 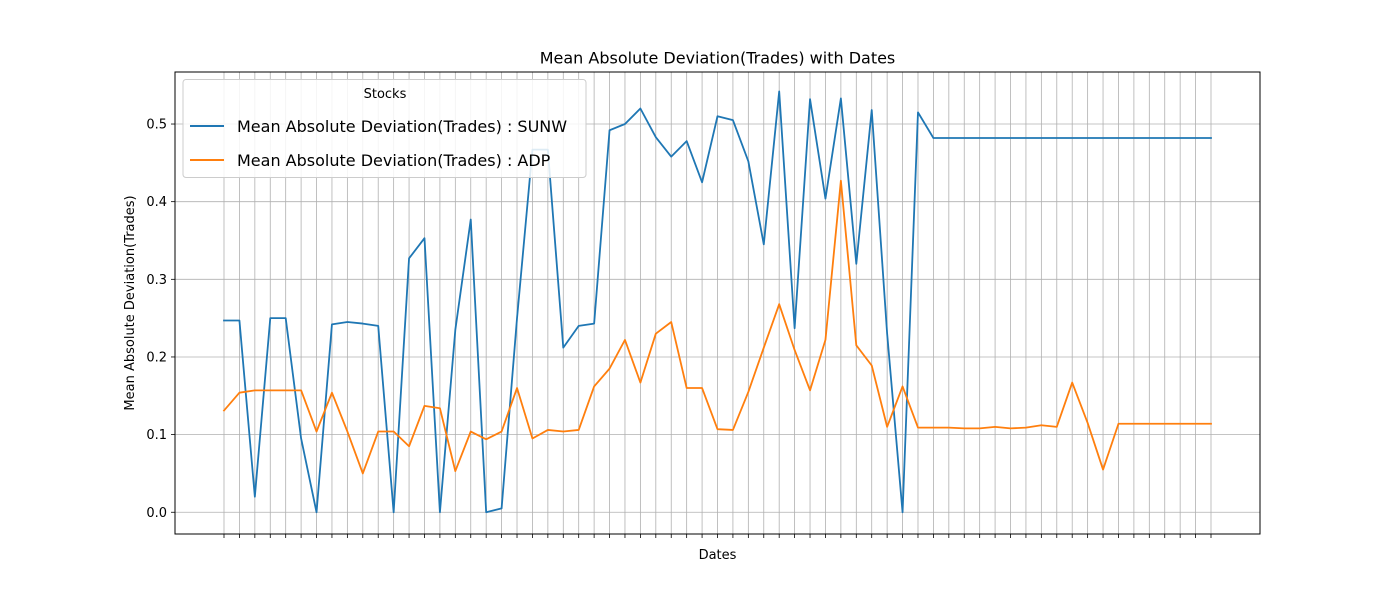 What do you see at coordinates (718, 555) in the screenshot?
I see `x-axis-label: Dates` at bounding box center [718, 555].